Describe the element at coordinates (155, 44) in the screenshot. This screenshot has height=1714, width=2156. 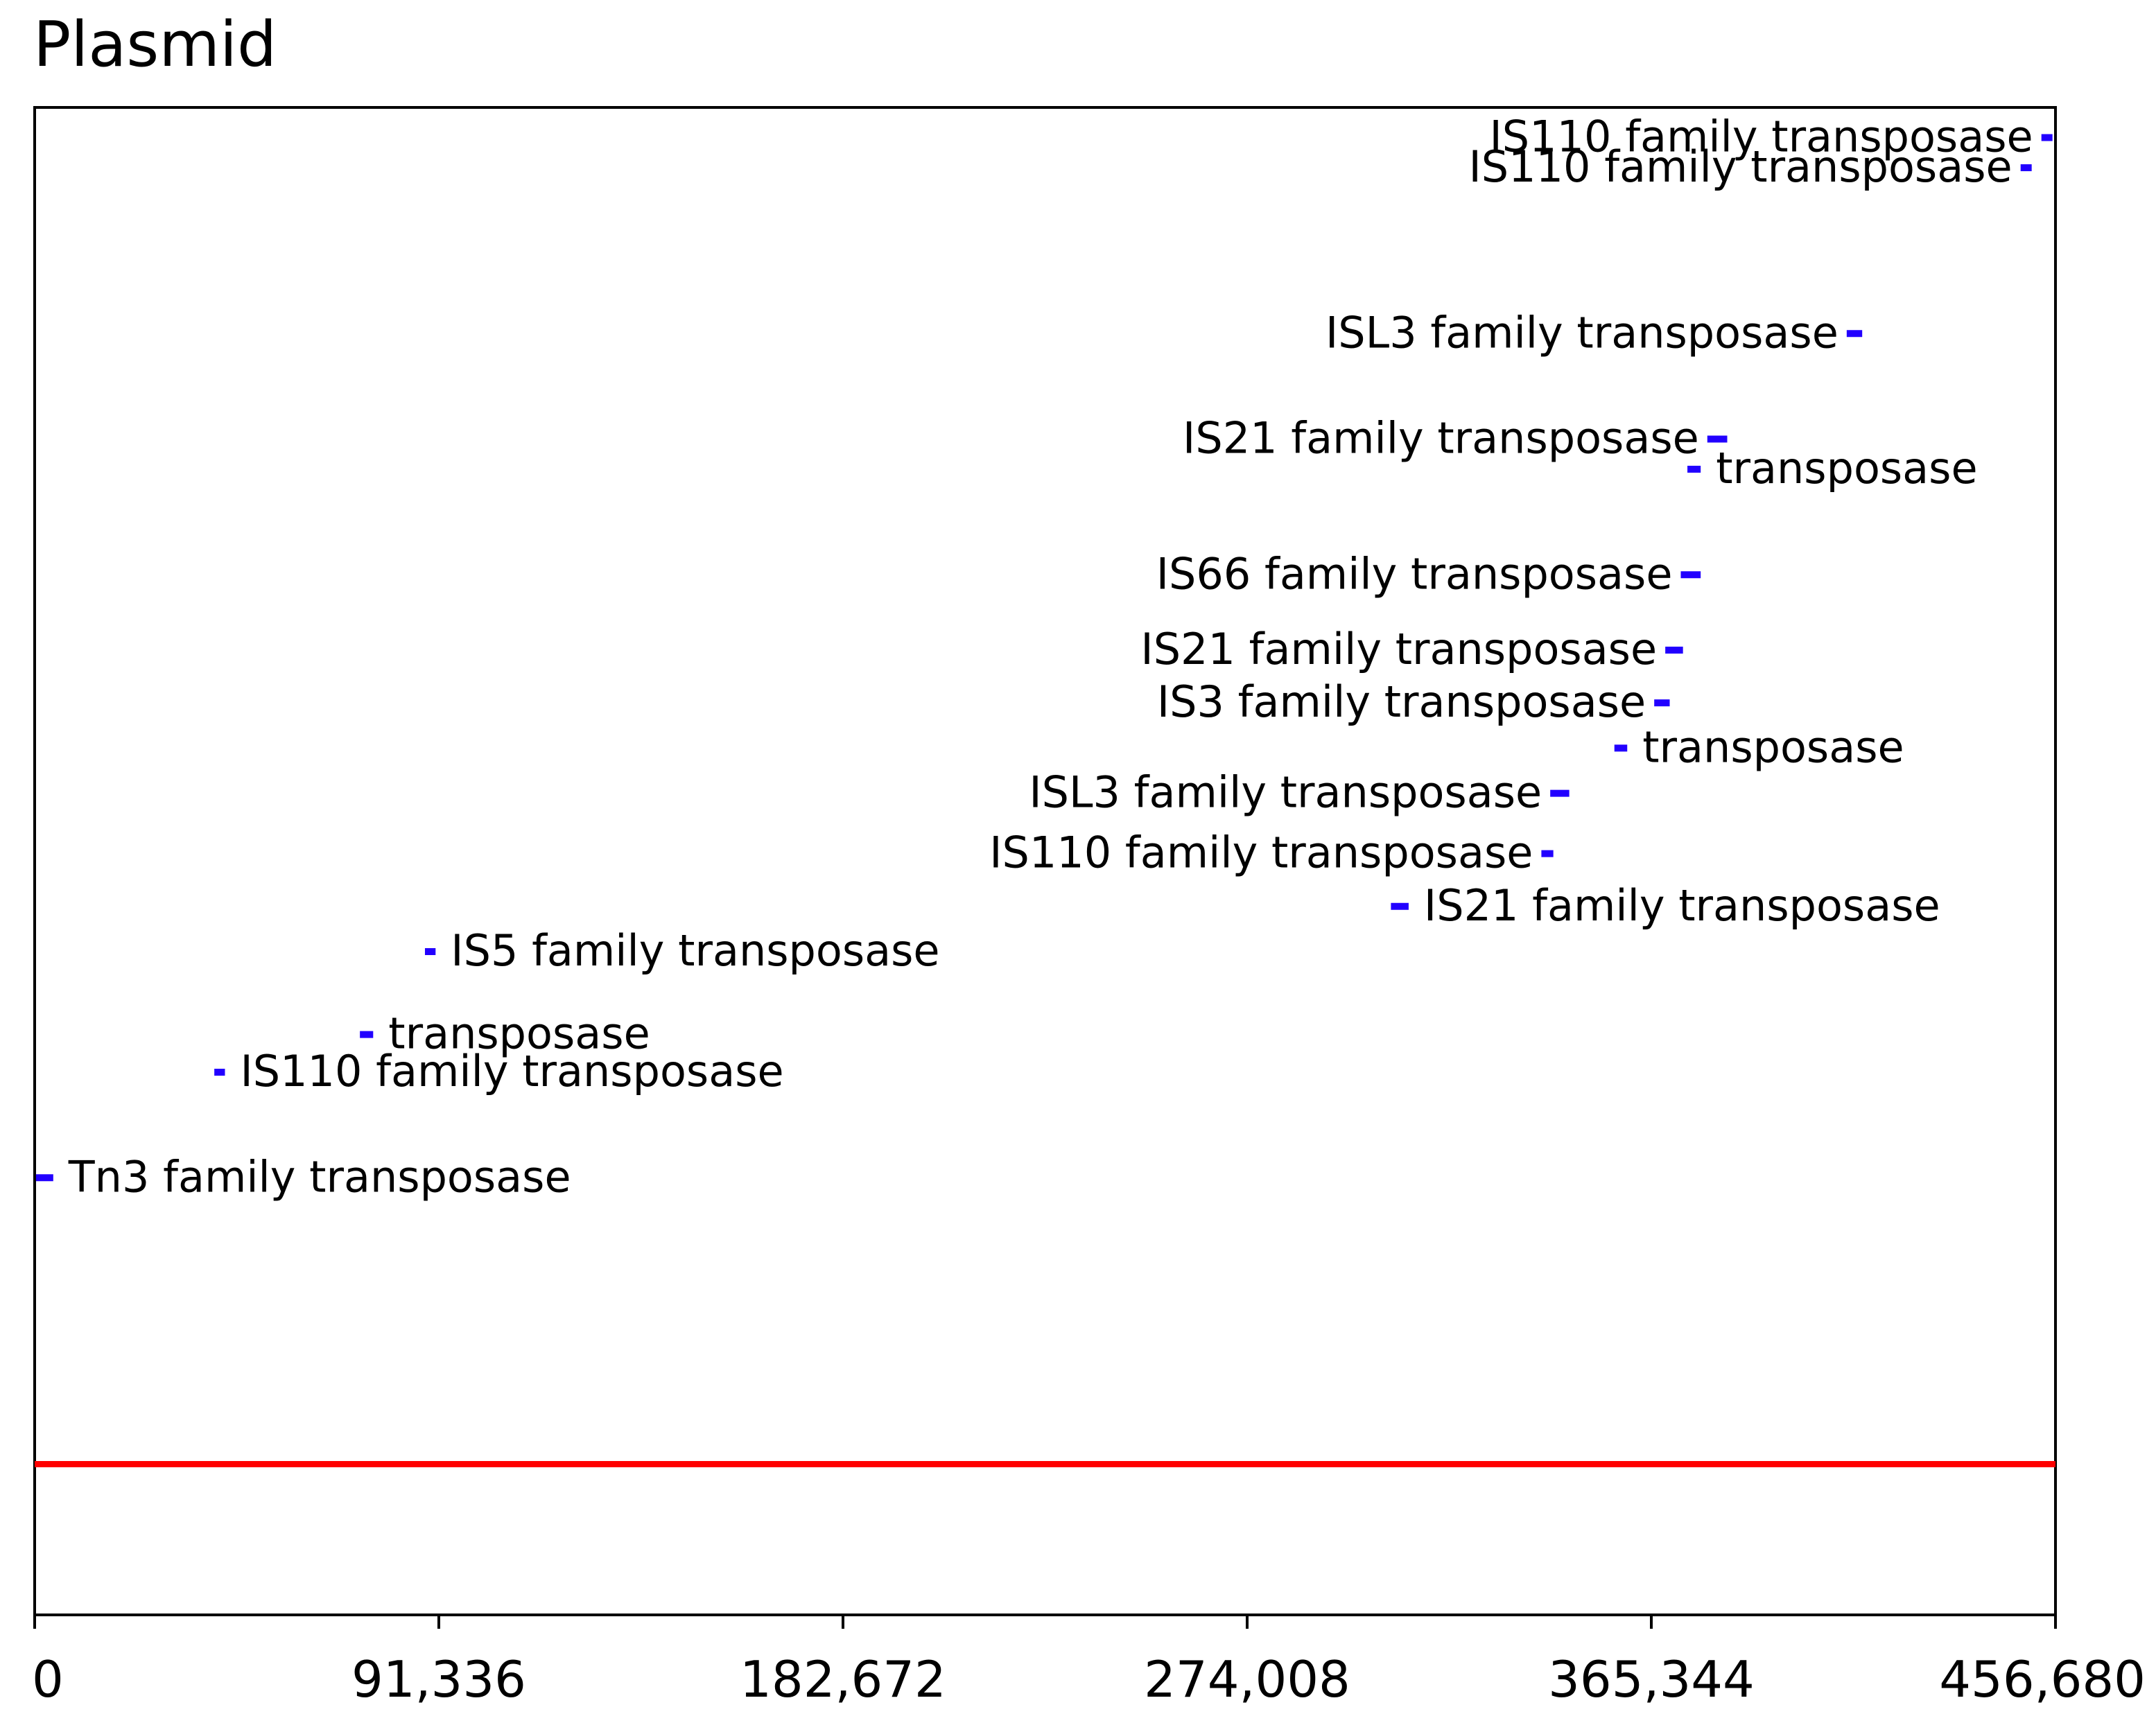
I see `chart-title: Plasmid` at that location.